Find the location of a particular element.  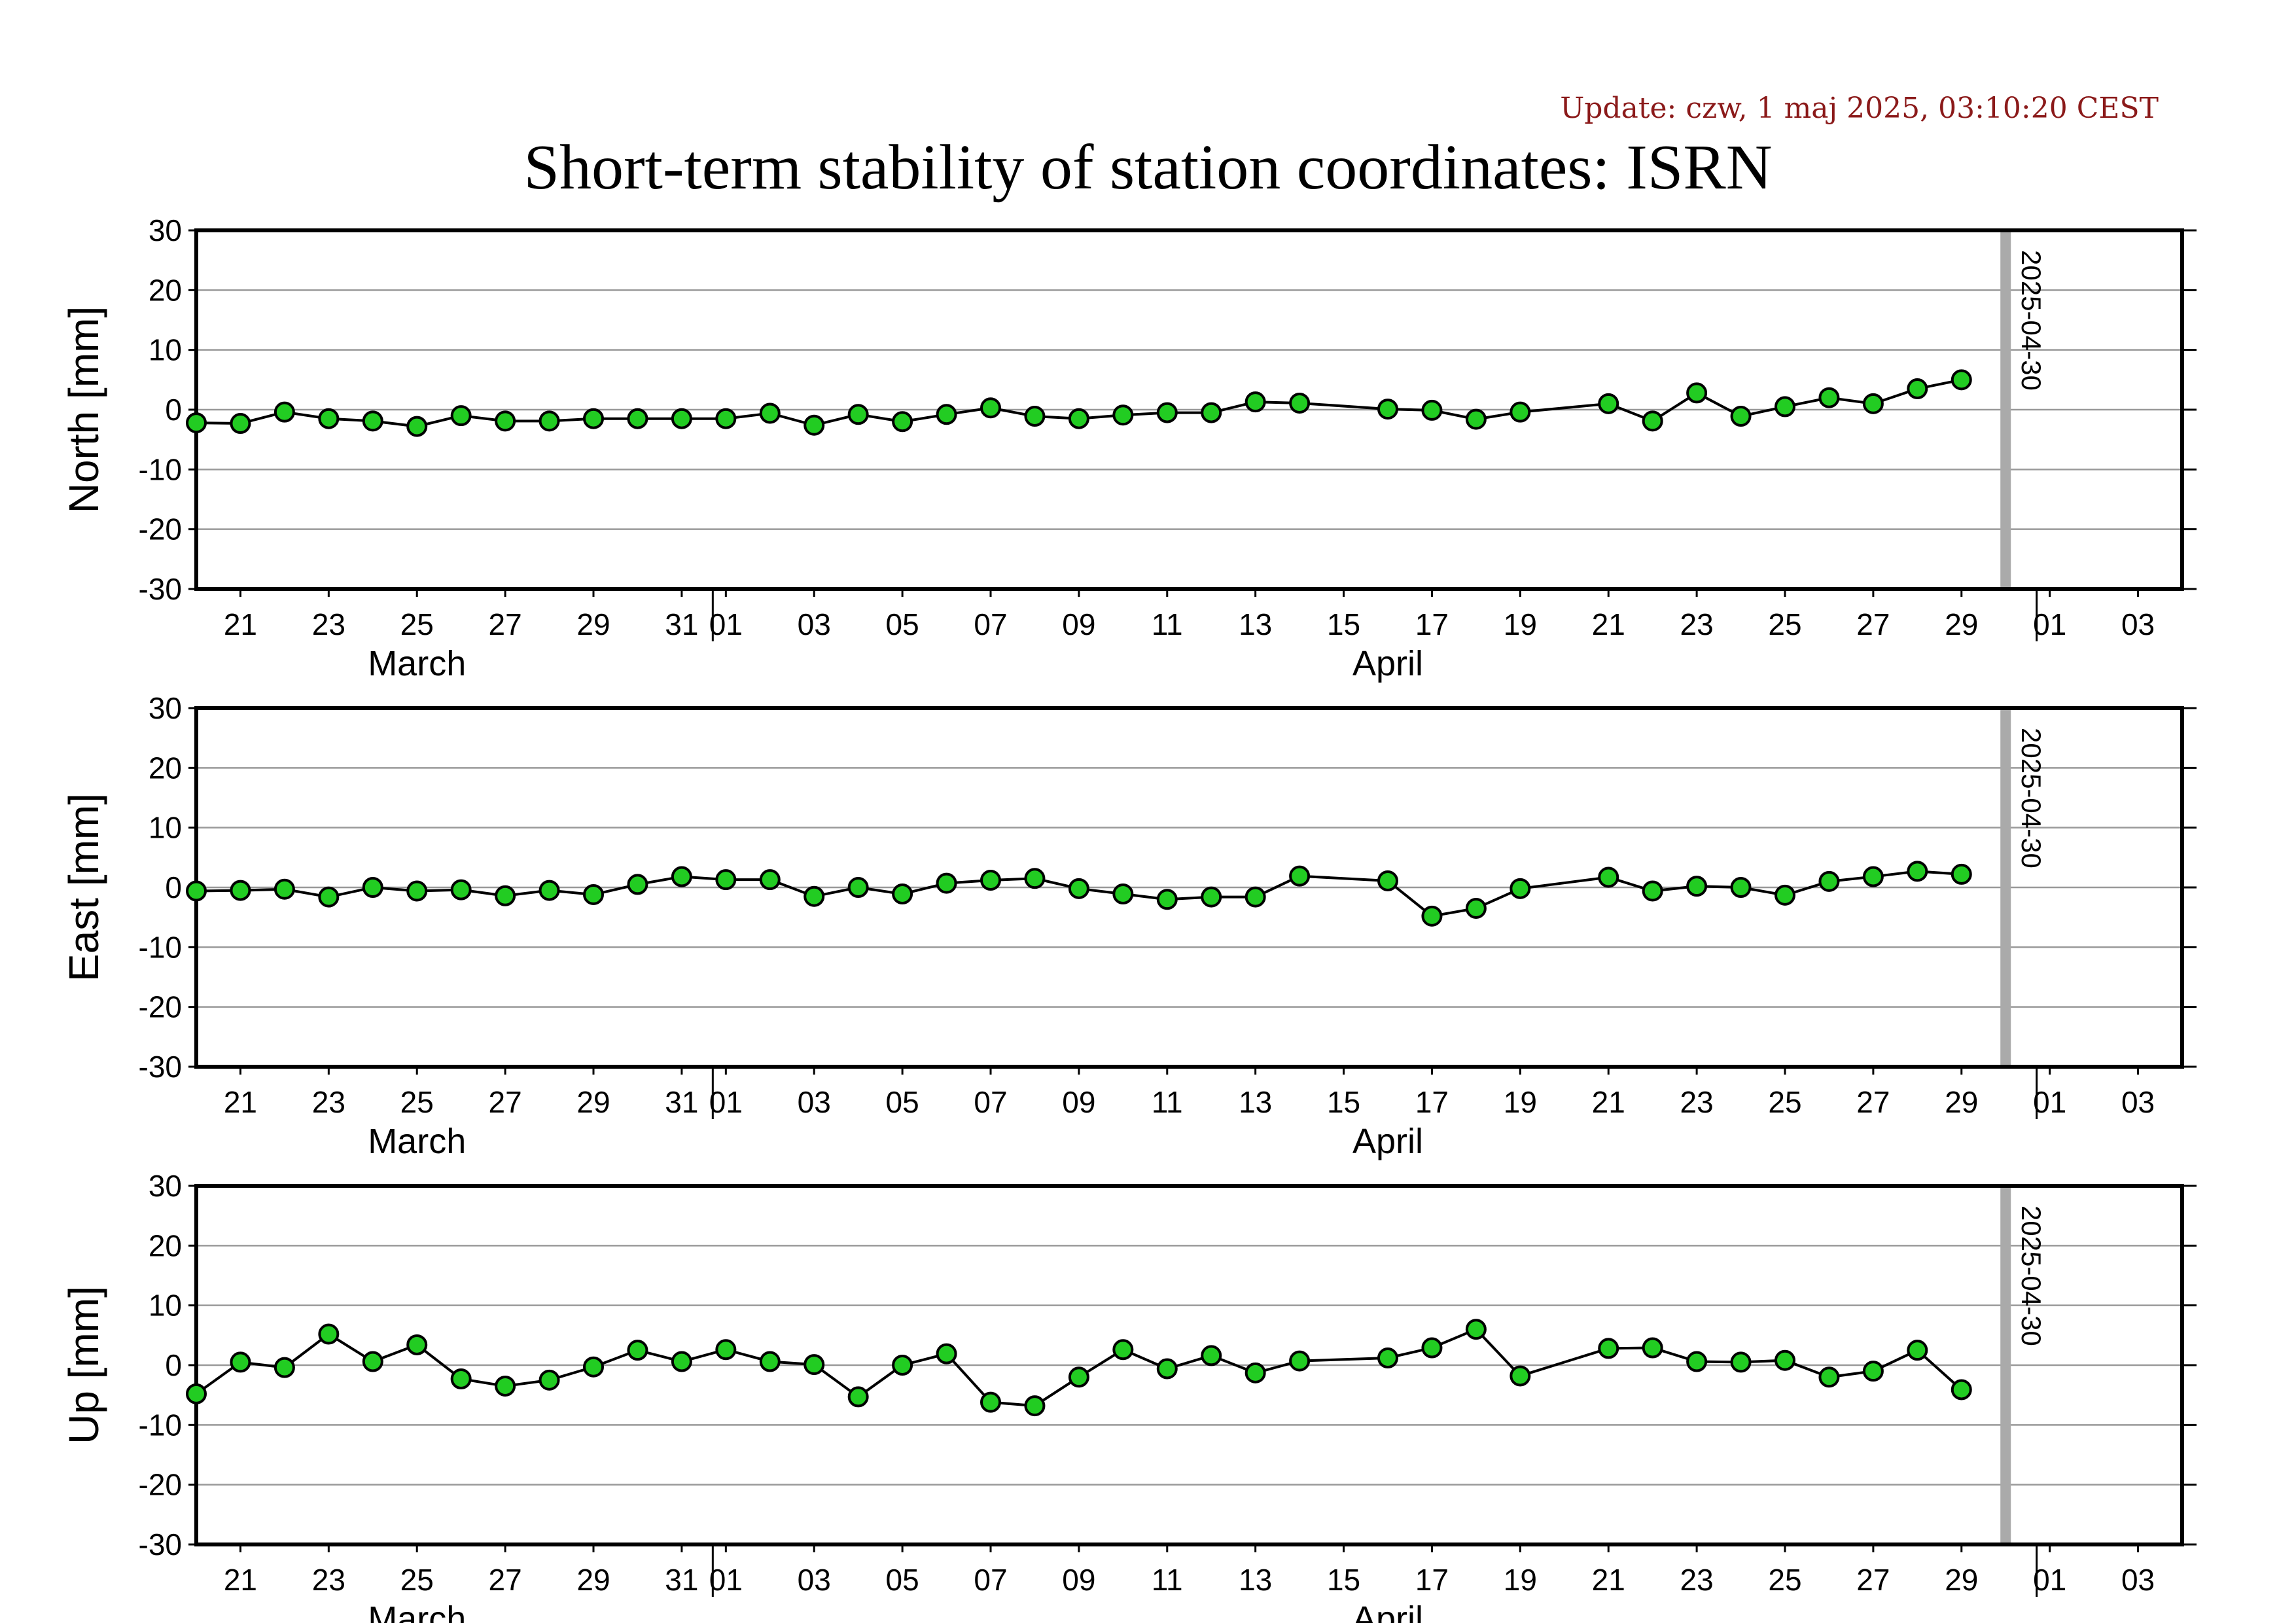

y-tick-label: 20 is located at coordinates (165, 768).